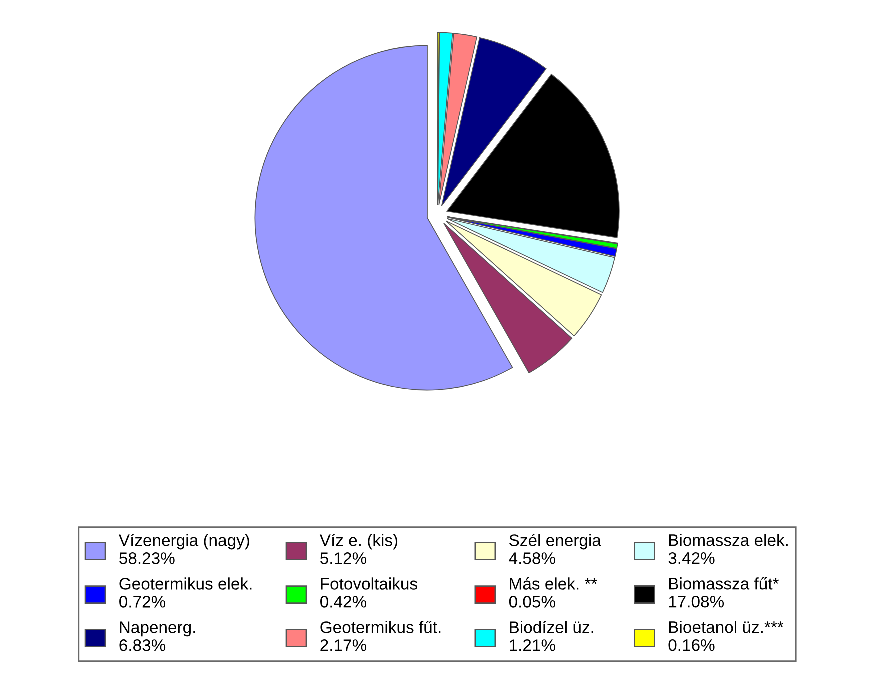  I want to click on data-label: 3.42%, so click(691, 558).